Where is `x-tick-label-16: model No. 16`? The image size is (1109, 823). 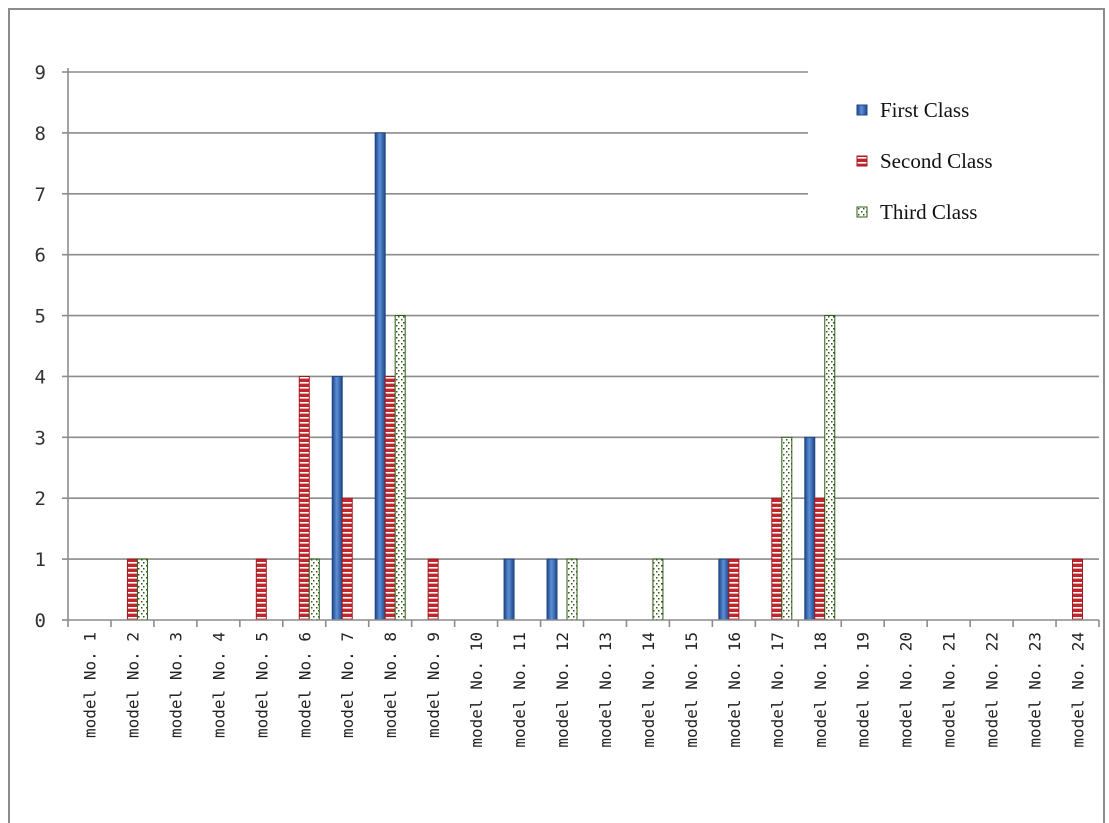 x-tick-label-16: model No. 16 is located at coordinates (734, 690).